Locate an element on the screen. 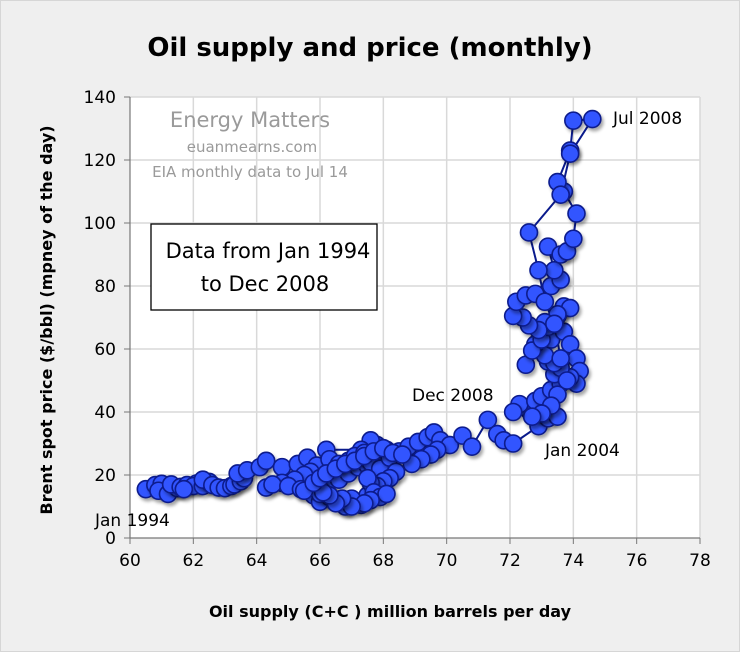  x-tick-label: 70 is located at coordinates (447, 561).